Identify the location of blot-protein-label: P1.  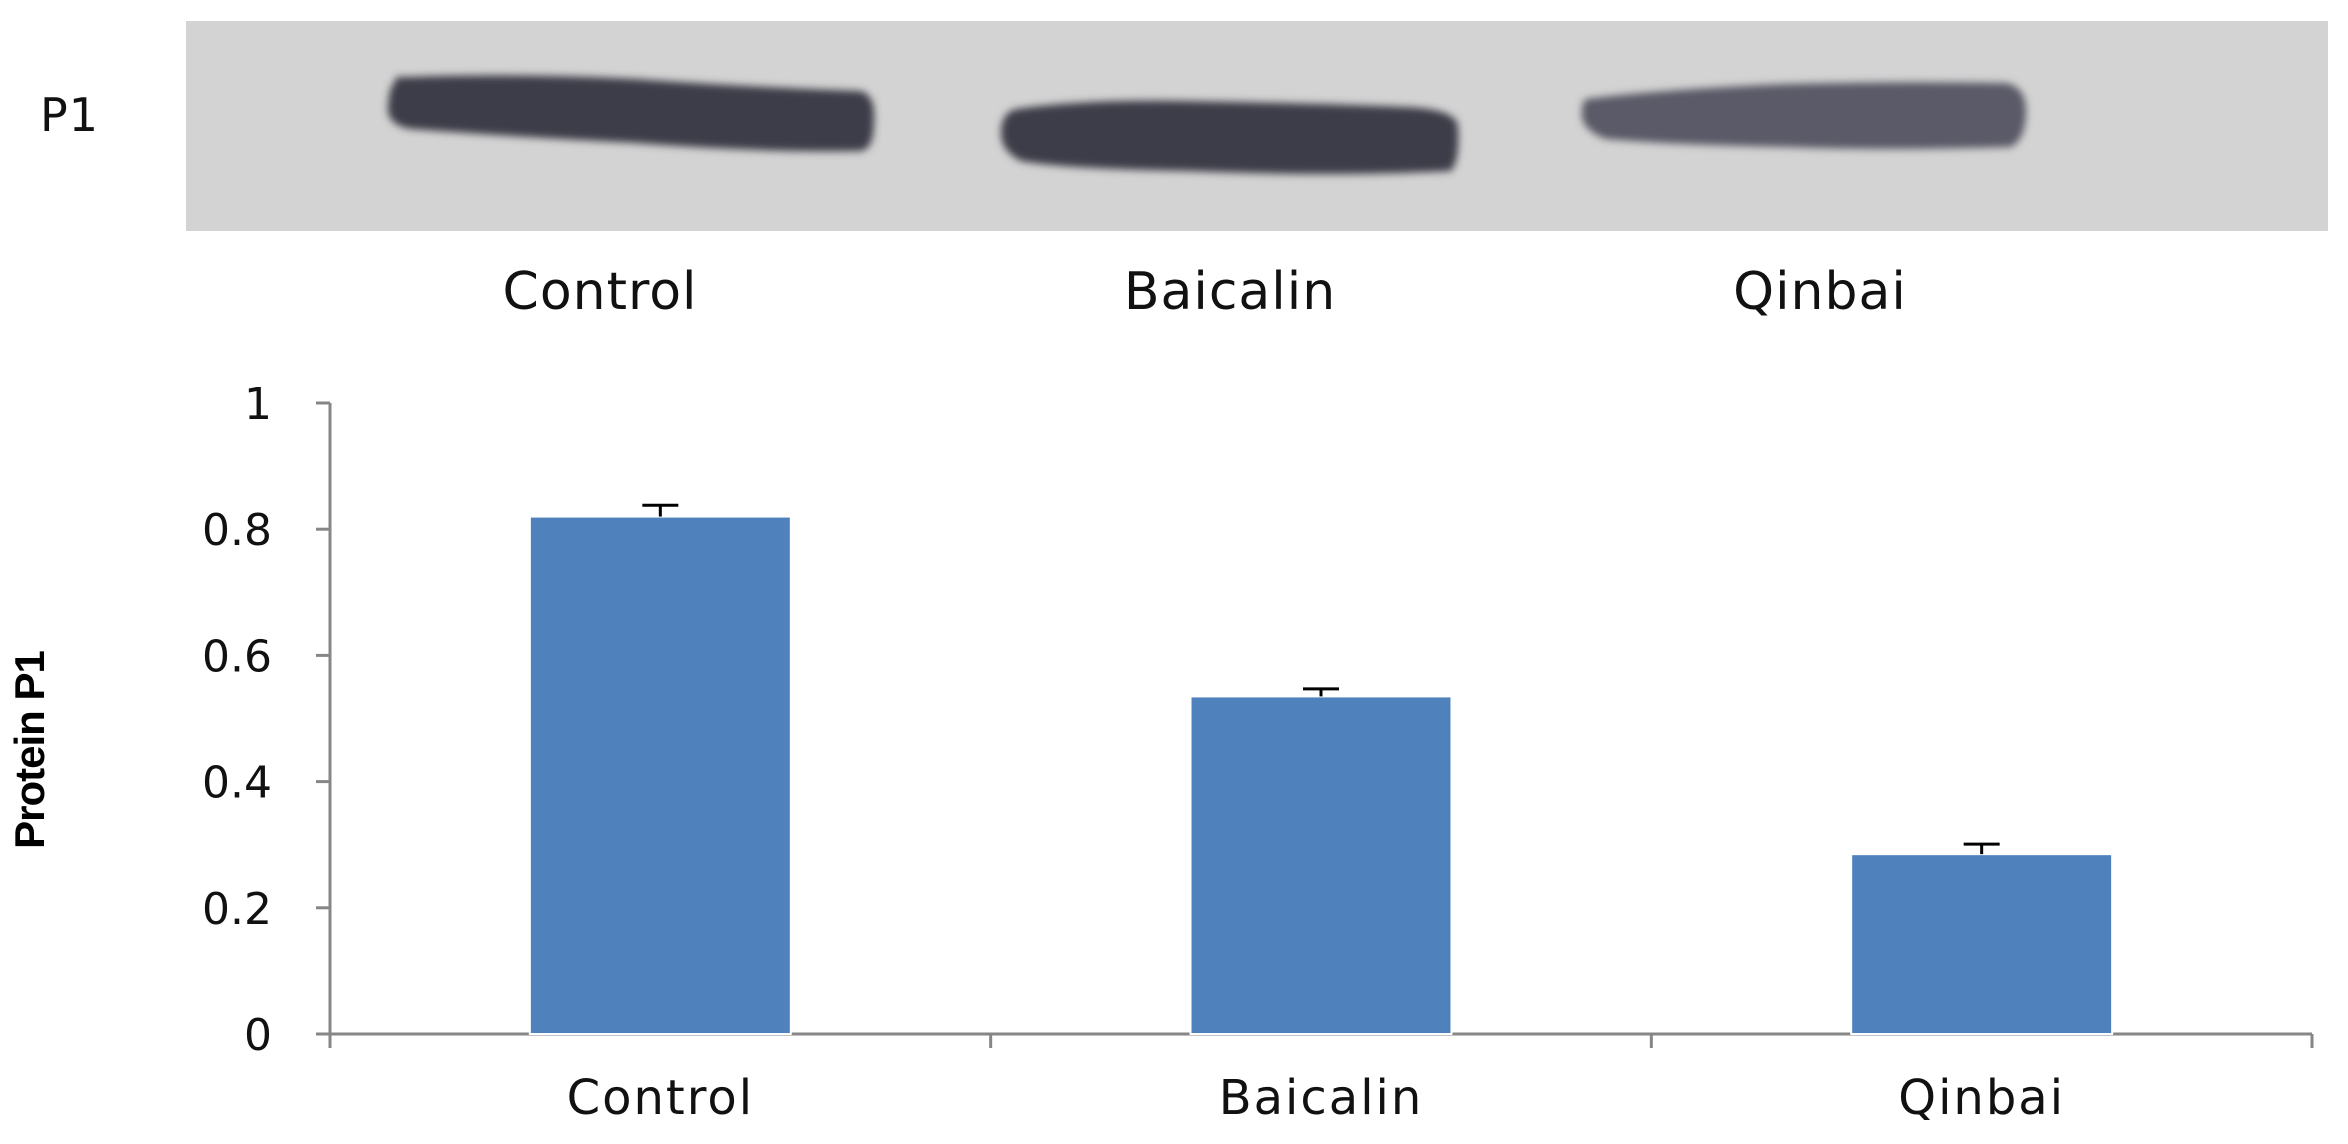
(70, 115).